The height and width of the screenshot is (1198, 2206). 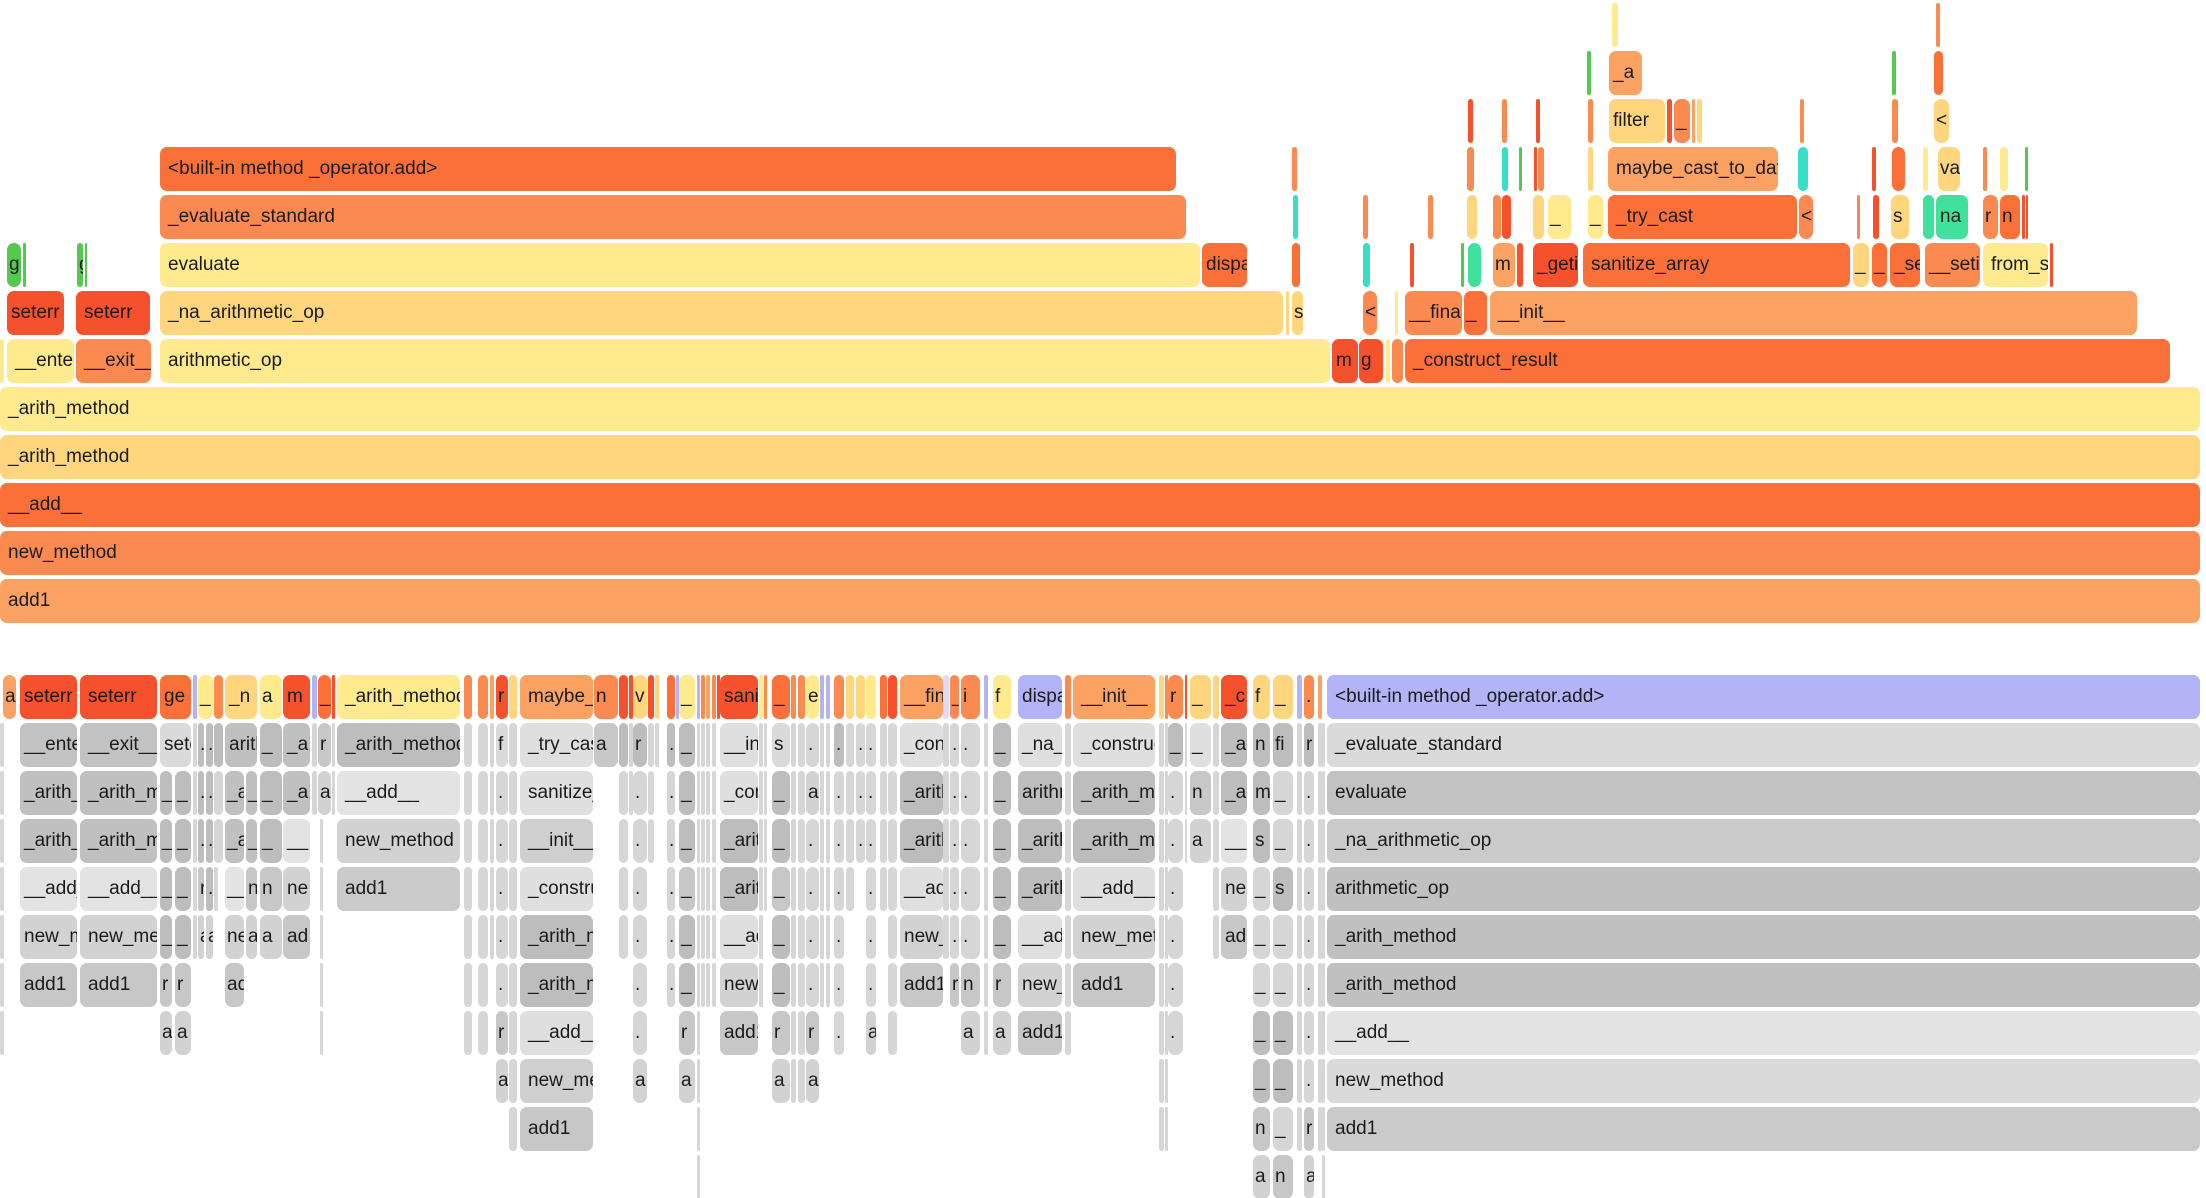 What do you see at coordinates (1234, 937) in the screenshot?
I see `flame-bar-ad: ad` at bounding box center [1234, 937].